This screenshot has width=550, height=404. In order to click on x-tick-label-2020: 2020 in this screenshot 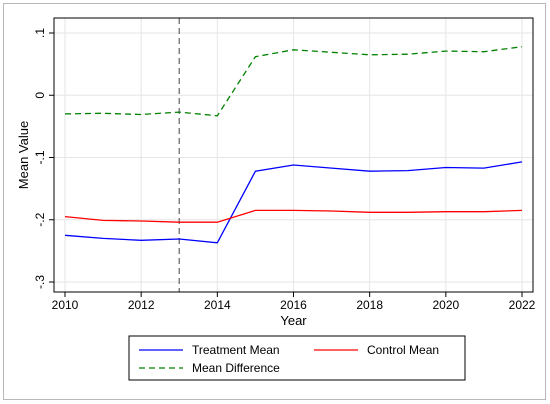, I will do `click(445, 305)`.